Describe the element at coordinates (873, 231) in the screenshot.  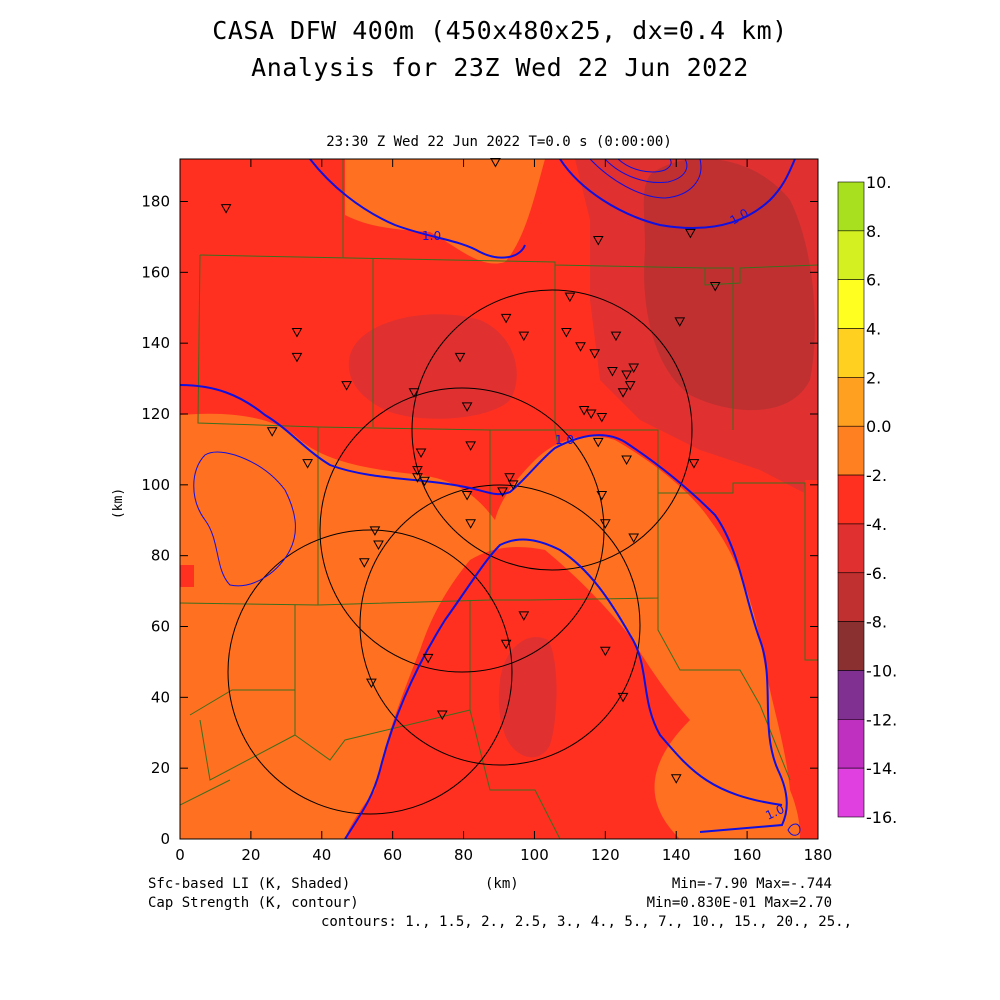
I see `colorbar-label: 8.` at that location.